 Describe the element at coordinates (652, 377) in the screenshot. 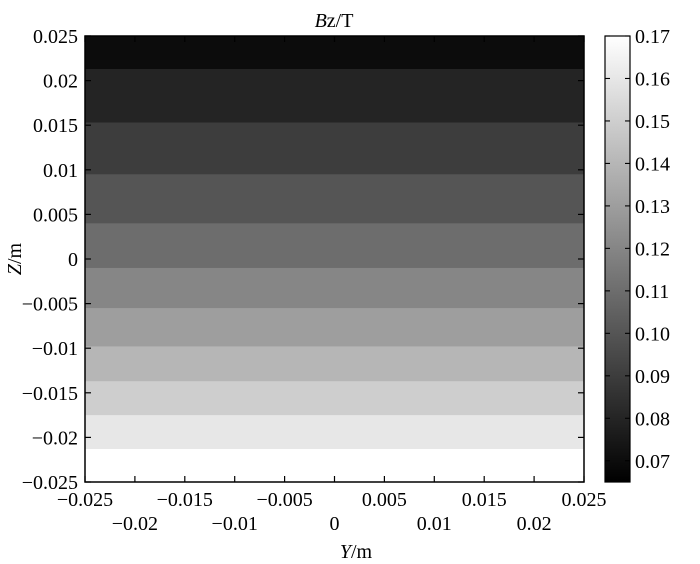

I see `colorbar-tick-label: 0.09` at that location.